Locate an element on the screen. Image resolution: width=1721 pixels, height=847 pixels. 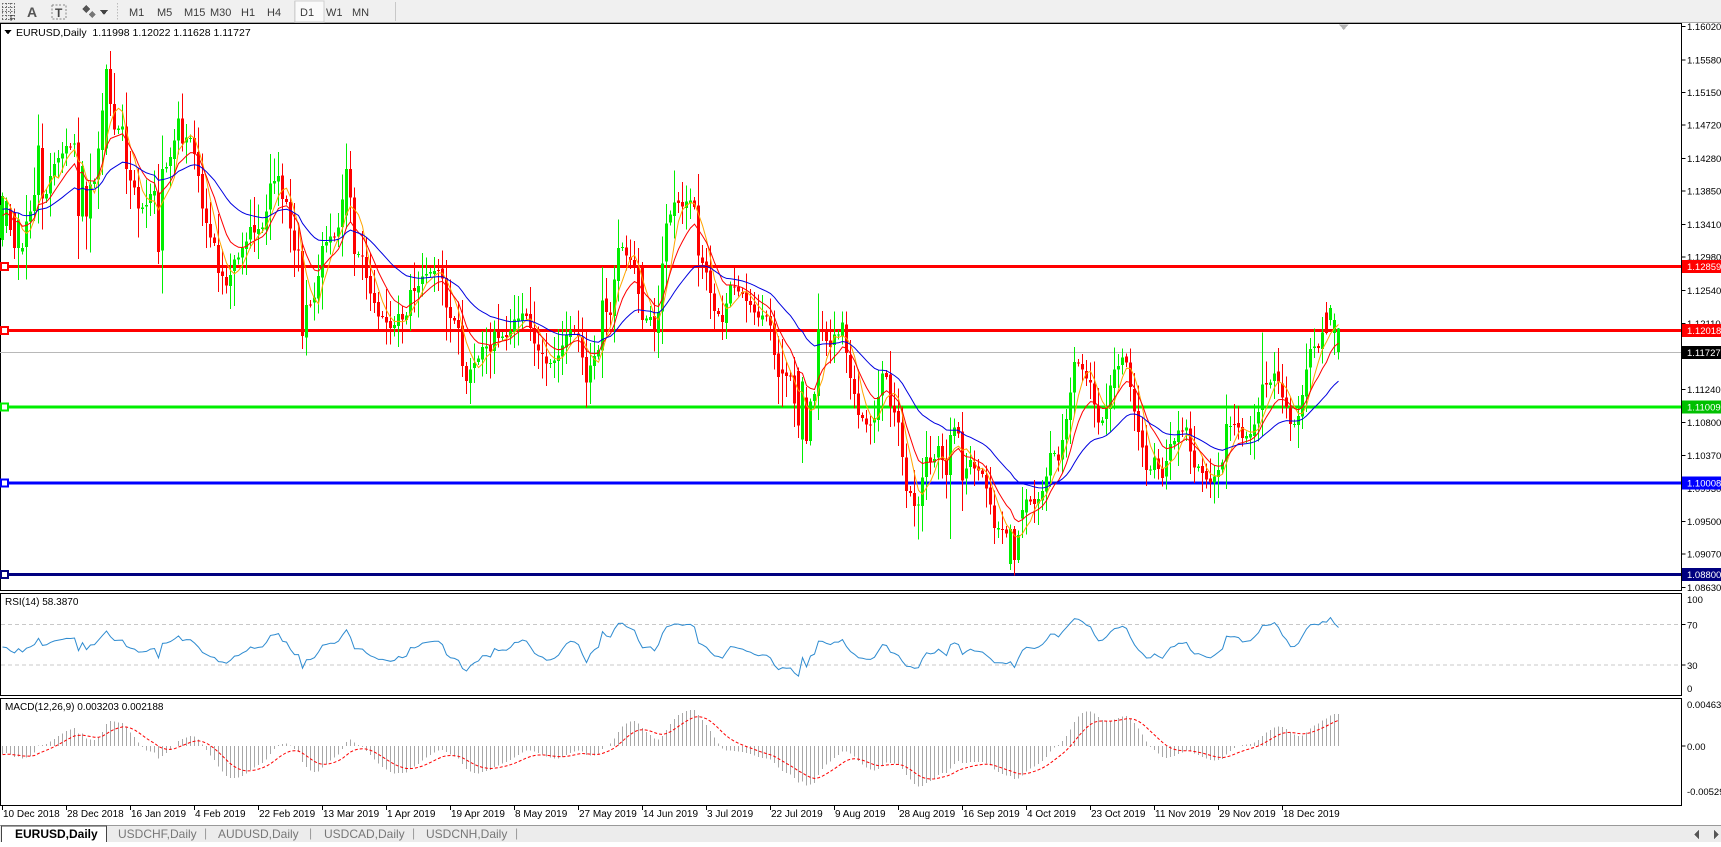
svg-text: 9 Aug 2019 is located at coordinates (860, 814).